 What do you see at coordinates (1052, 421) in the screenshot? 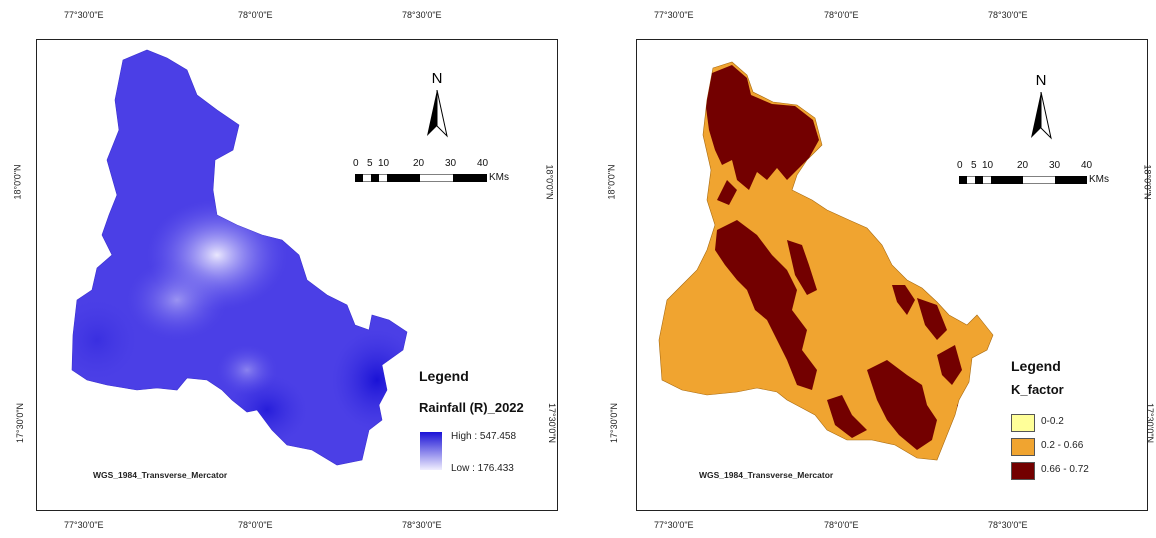
I see `legend-class-label: 0-0.2` at bounding box center [1052, 421].